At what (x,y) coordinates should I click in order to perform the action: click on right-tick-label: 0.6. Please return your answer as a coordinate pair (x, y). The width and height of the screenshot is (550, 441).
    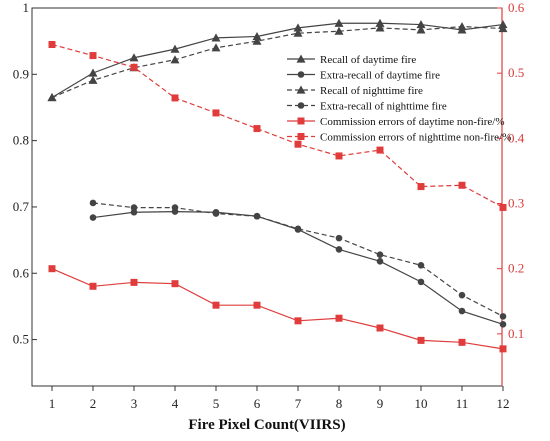
    Looking at the image, I should click on (516, 7).